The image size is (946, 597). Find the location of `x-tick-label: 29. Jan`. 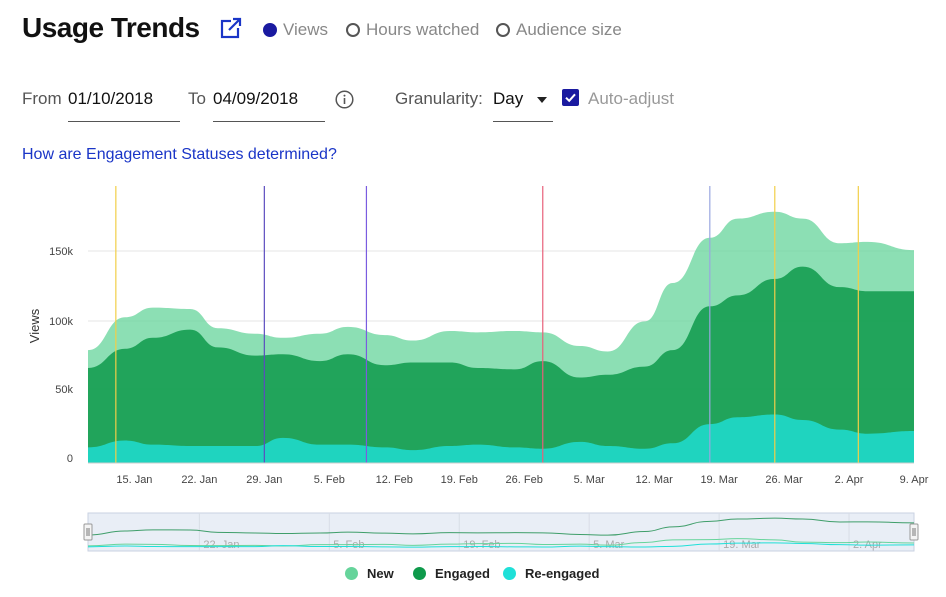

x-tick-label: 29. Jan is located at coordinates (264, 480).